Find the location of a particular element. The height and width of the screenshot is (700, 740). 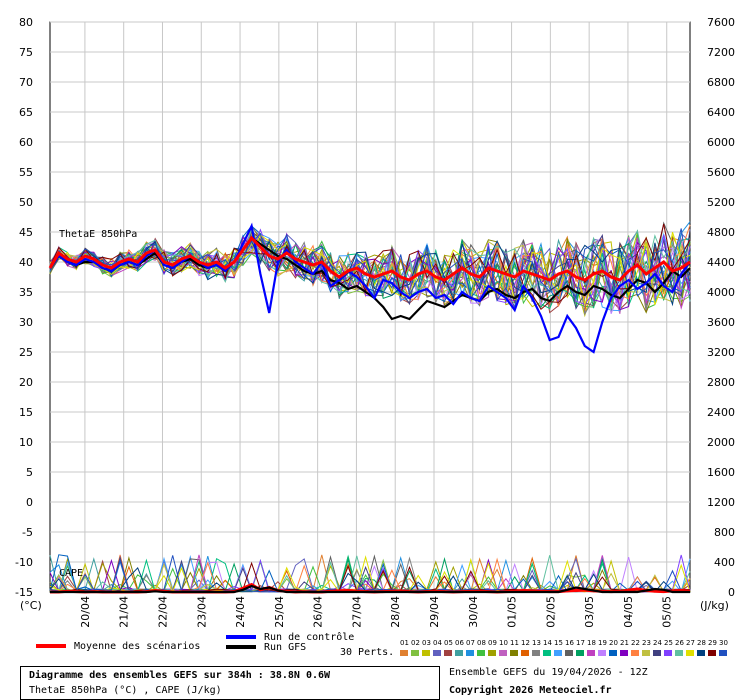

left-tick-label: 80 is located at coordinates (26, 22).